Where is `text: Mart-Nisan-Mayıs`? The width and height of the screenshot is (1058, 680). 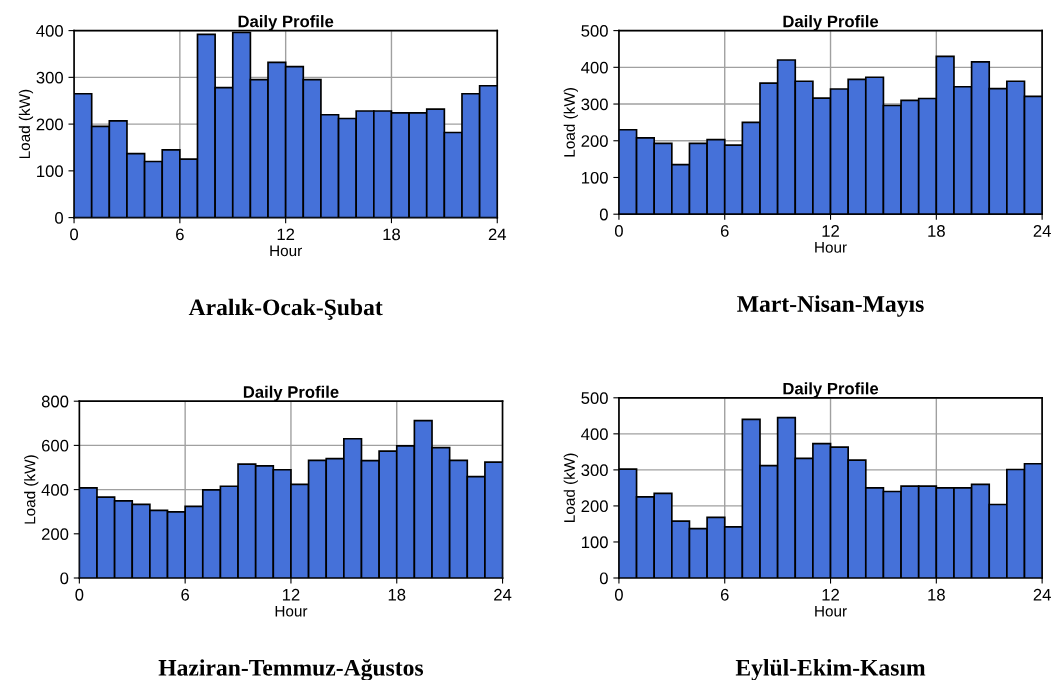
text: Mart-Nisan-Mayıs is located at coordinates (830, 306).